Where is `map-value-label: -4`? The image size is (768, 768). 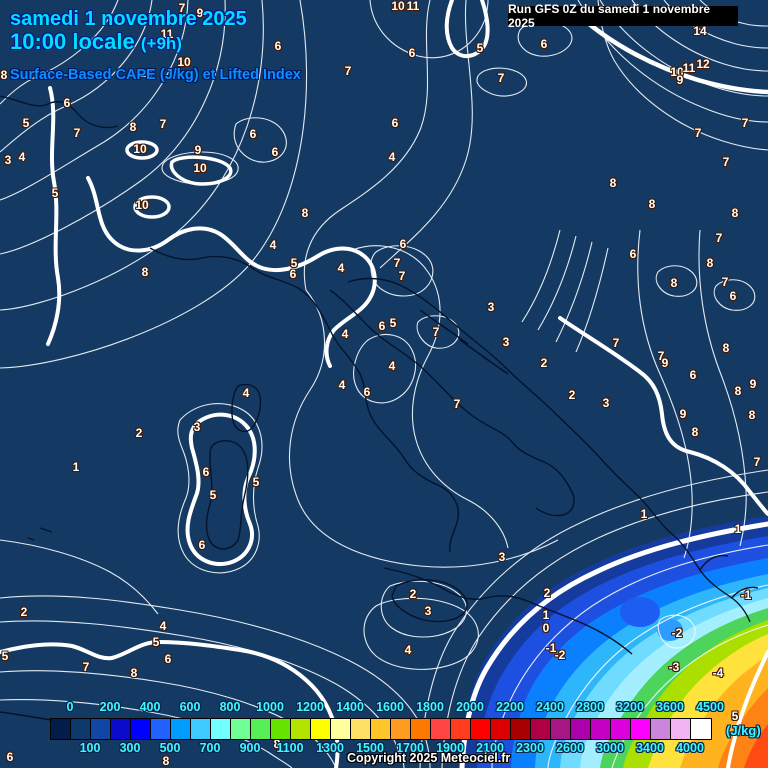
map-value-label: -4 is located at coordinates (718, 673).